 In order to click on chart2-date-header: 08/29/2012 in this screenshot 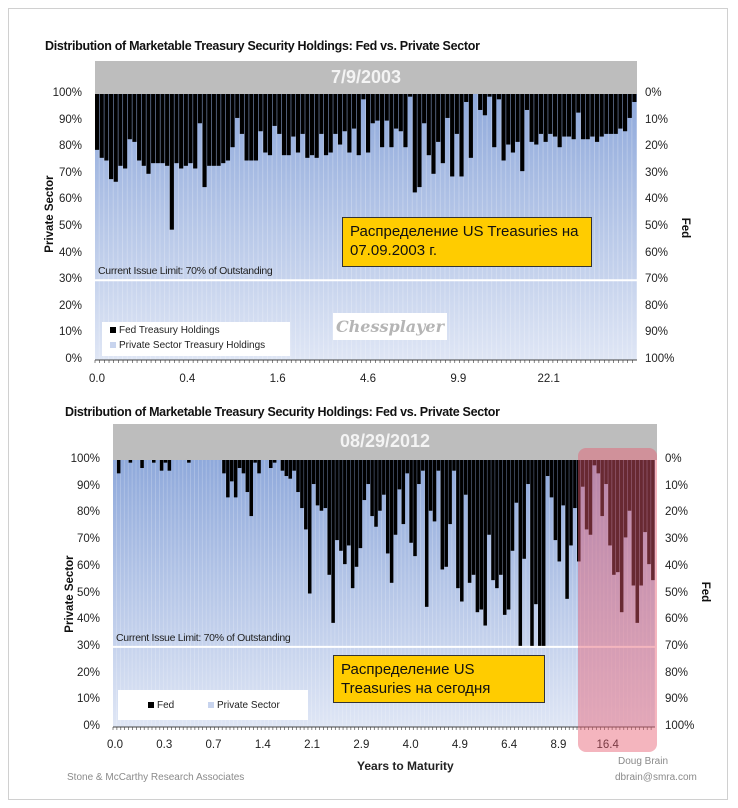, I will do `click(385, 442)`.